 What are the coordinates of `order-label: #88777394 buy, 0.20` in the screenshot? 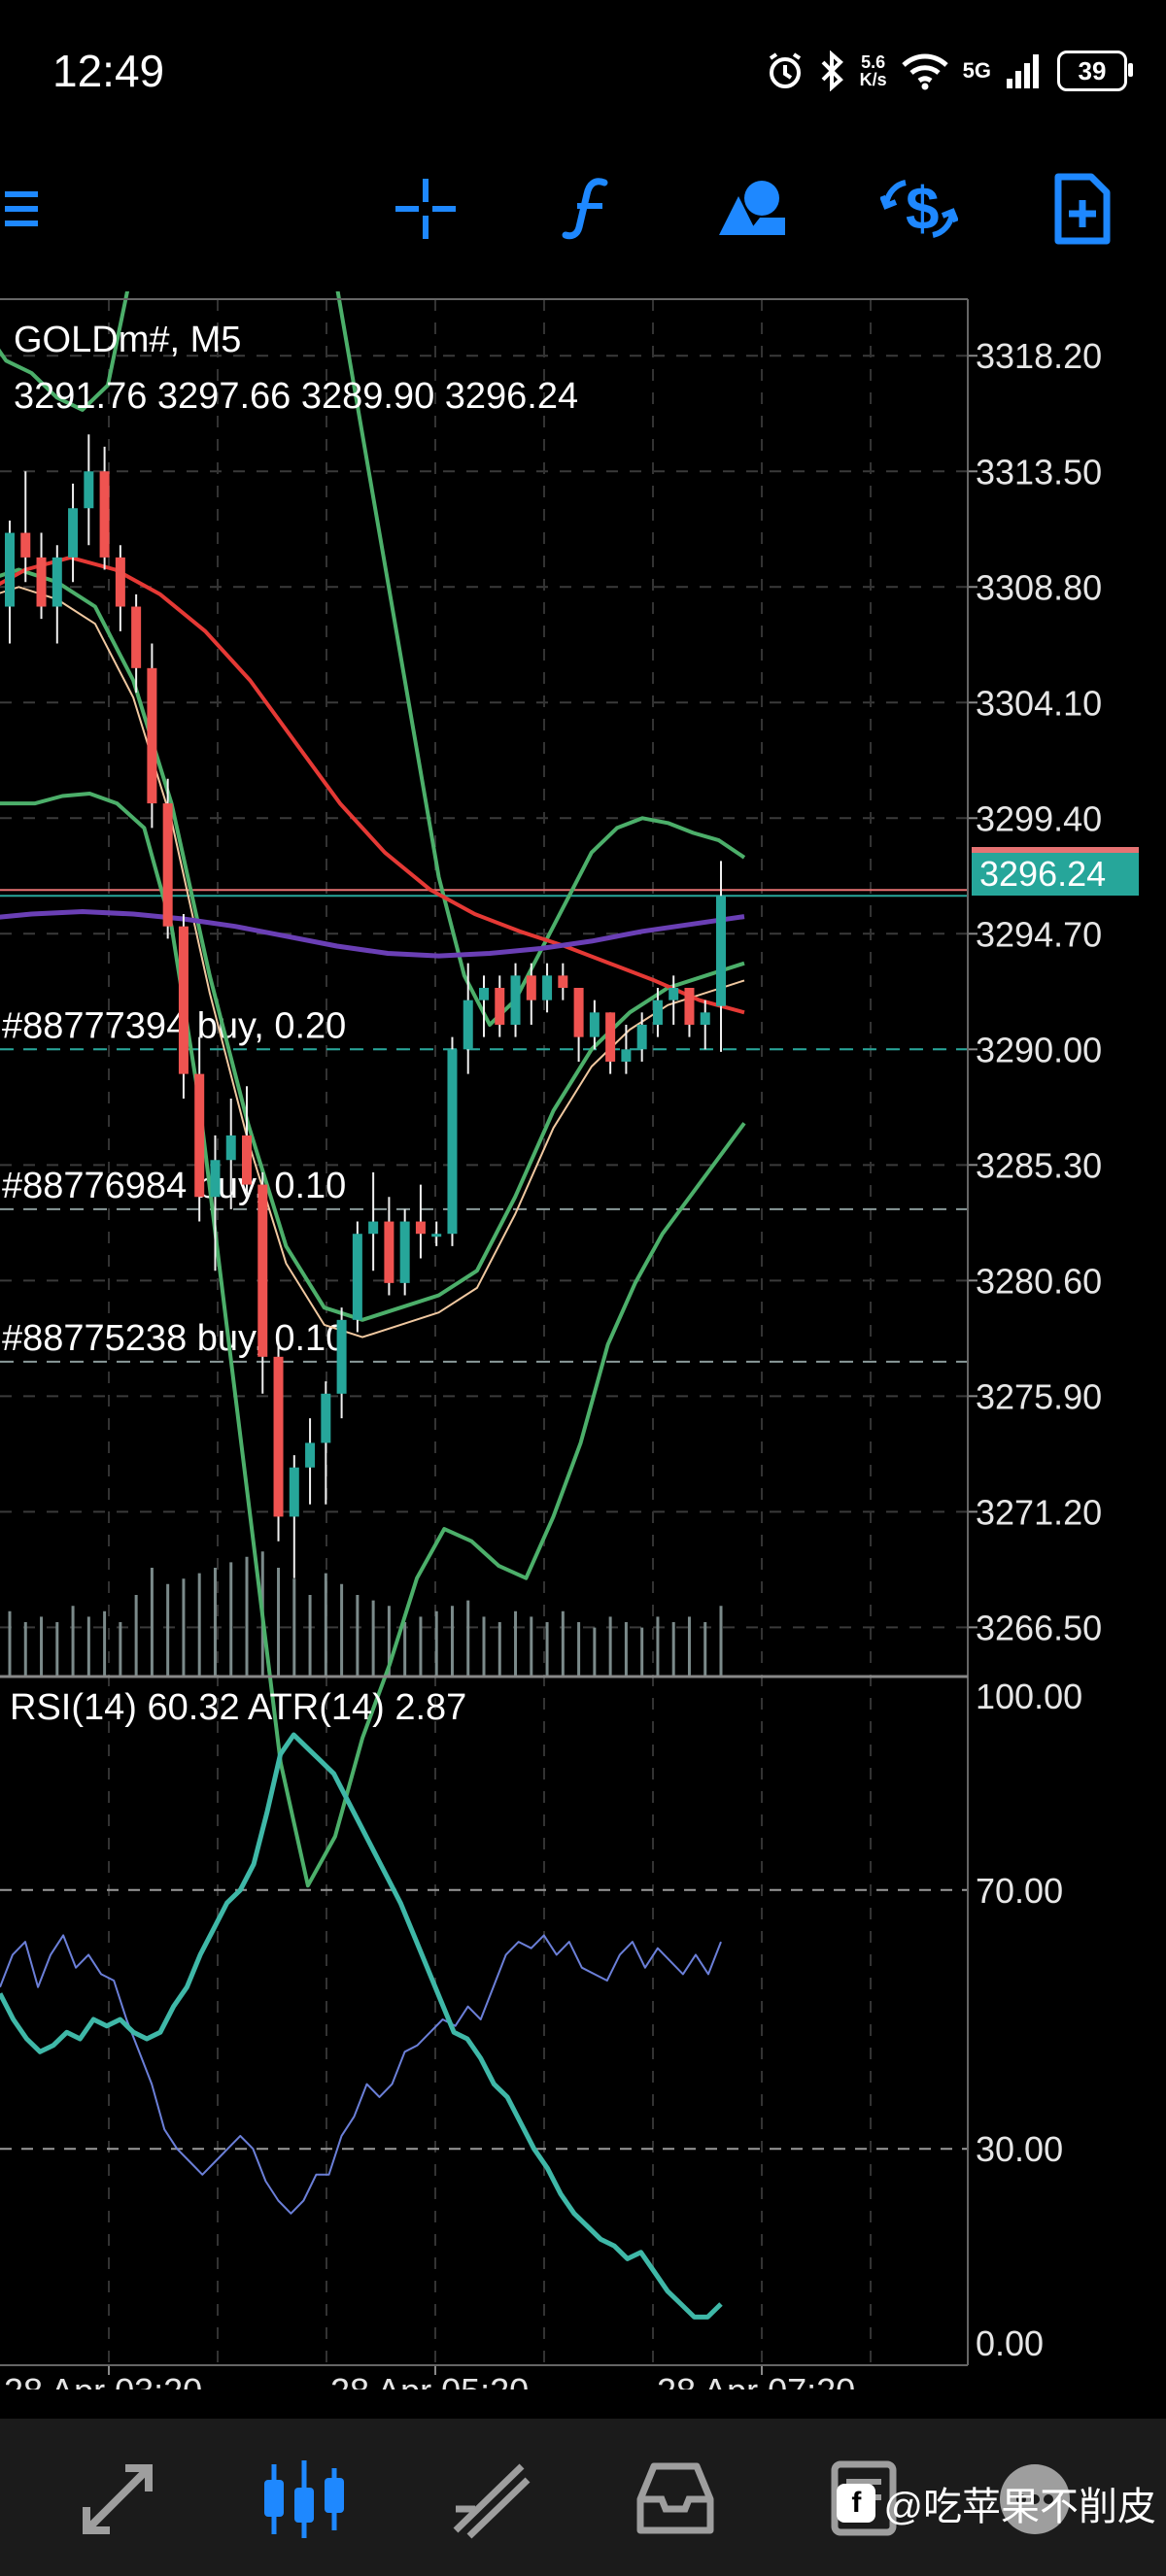 It's located at (174, 1025).